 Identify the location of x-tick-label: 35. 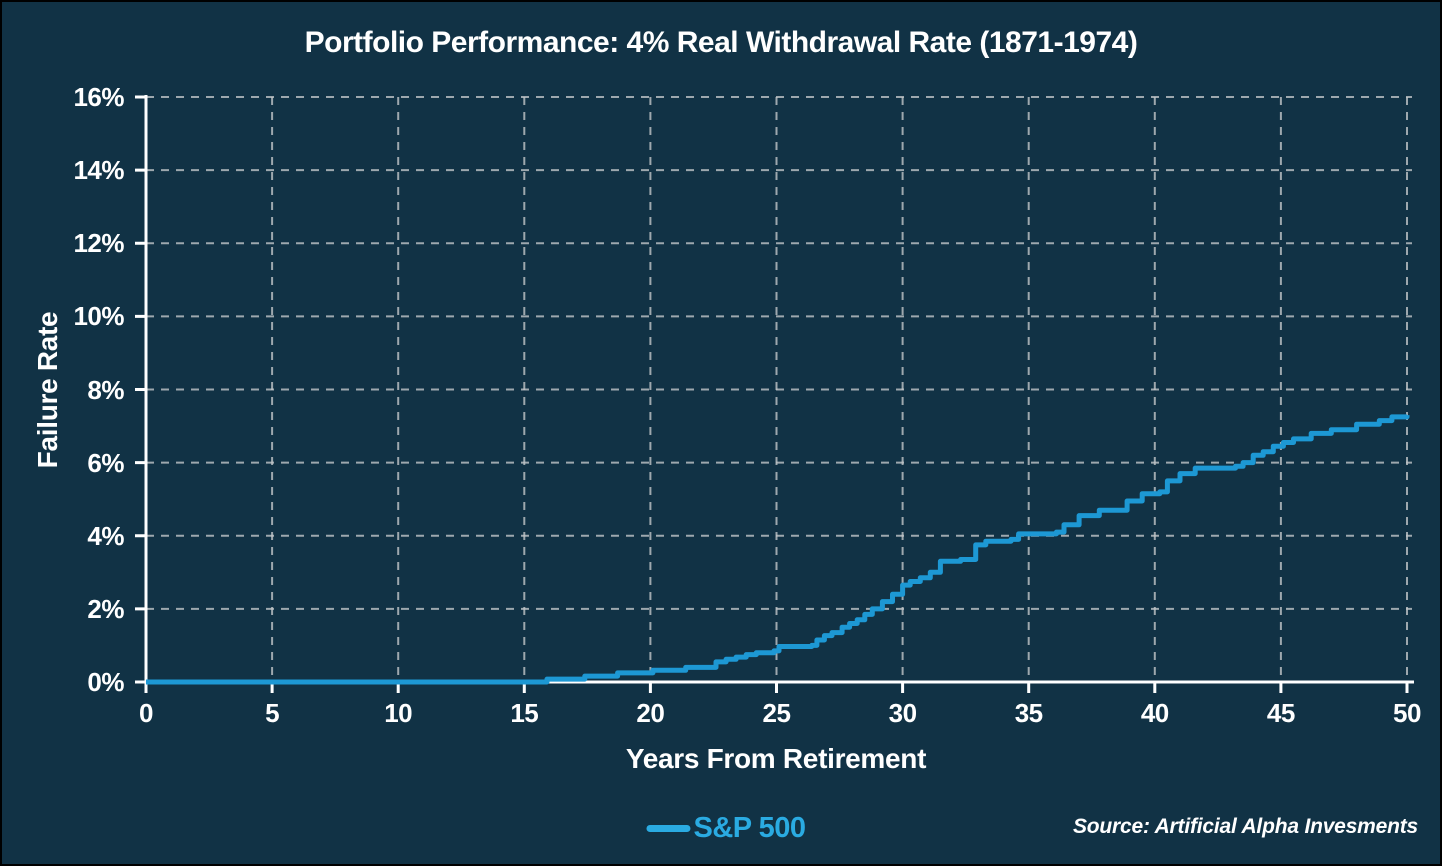
(1028, 713).